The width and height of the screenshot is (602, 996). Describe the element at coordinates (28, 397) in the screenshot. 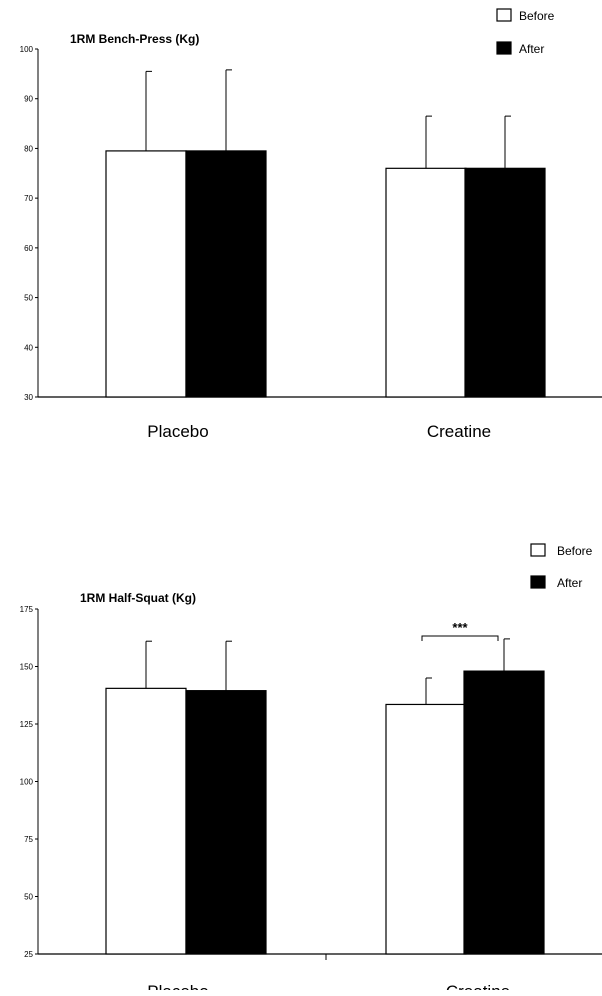

I see `y-tick-label: 30` at that location.